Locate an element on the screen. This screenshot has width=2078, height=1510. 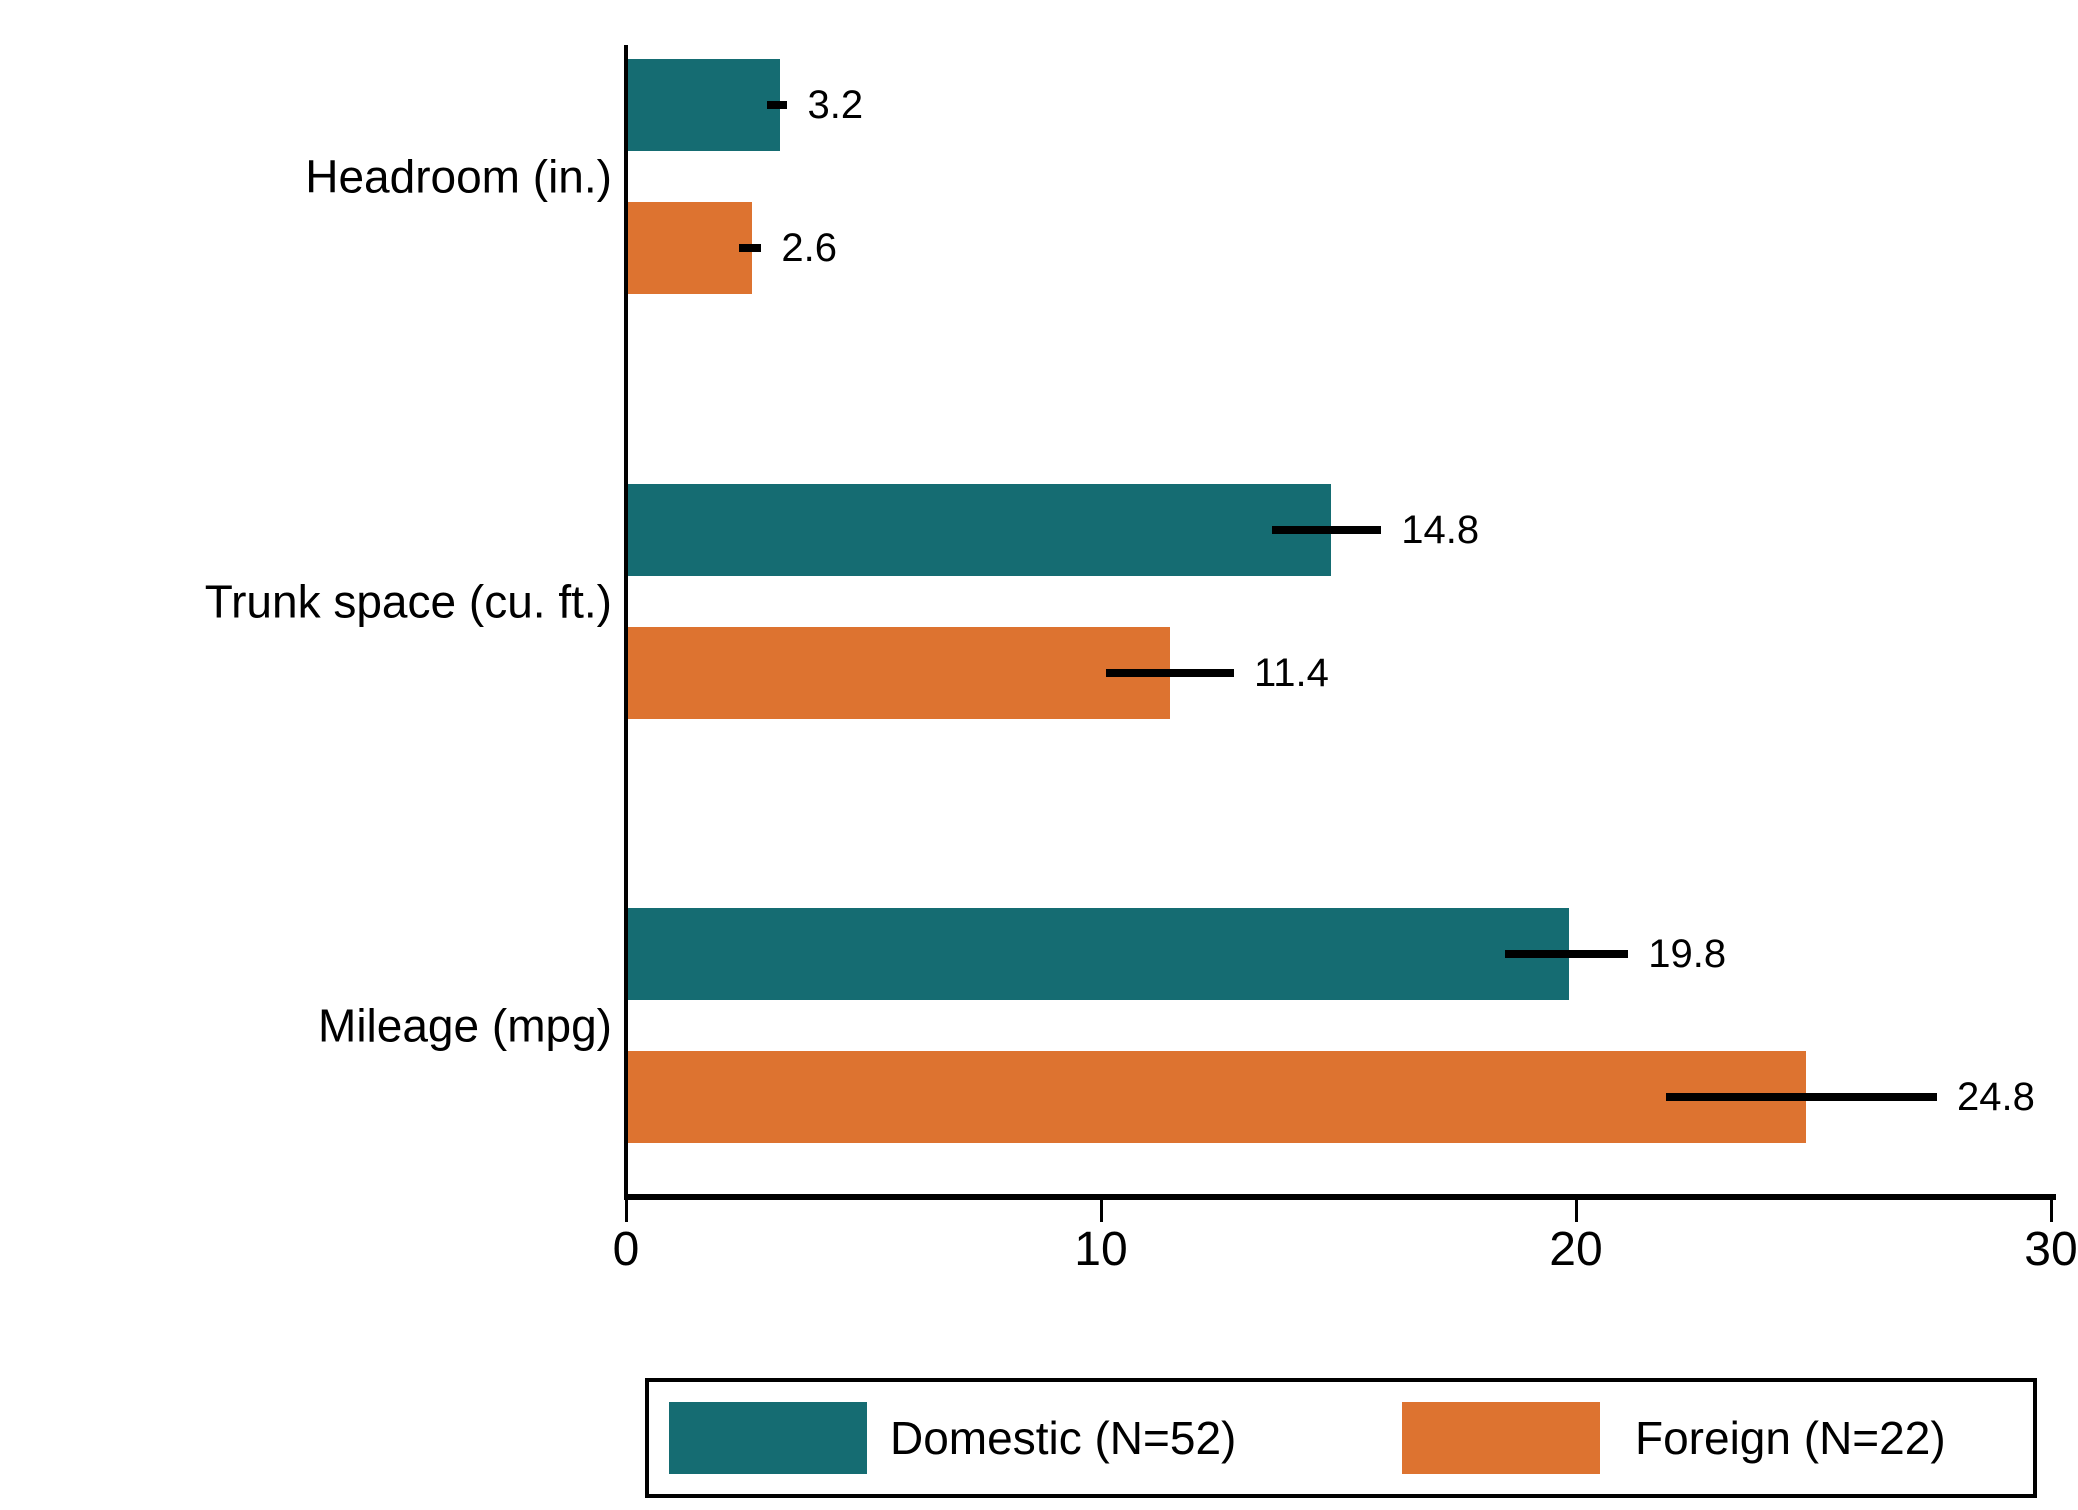
legend: Domestic (N=52) Foreign (N=22) is located at coordinates (1341, 1438).